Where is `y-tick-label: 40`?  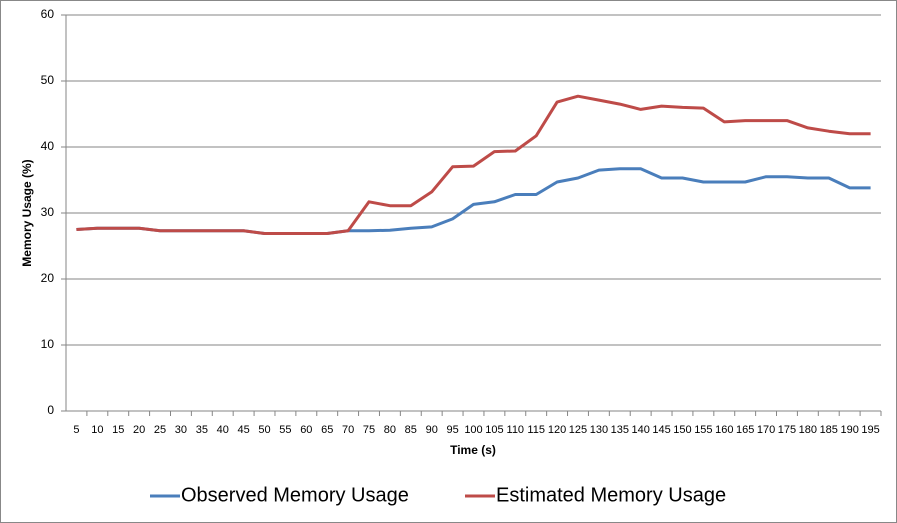 y-tick-label: 40 is located at coordinates (48, 146).